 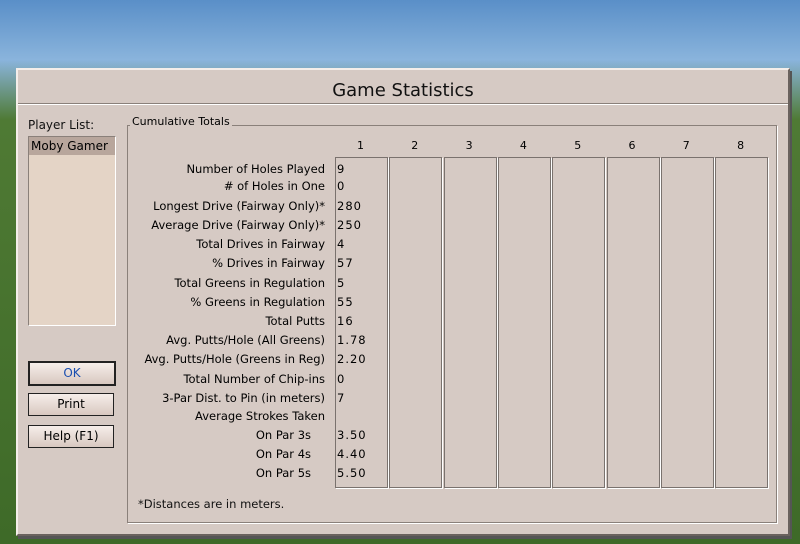 What do you see at coordinates (283, 435) in the screenshot?
I see `stat-label: On Par 3s` at bounding box center [283, 435].